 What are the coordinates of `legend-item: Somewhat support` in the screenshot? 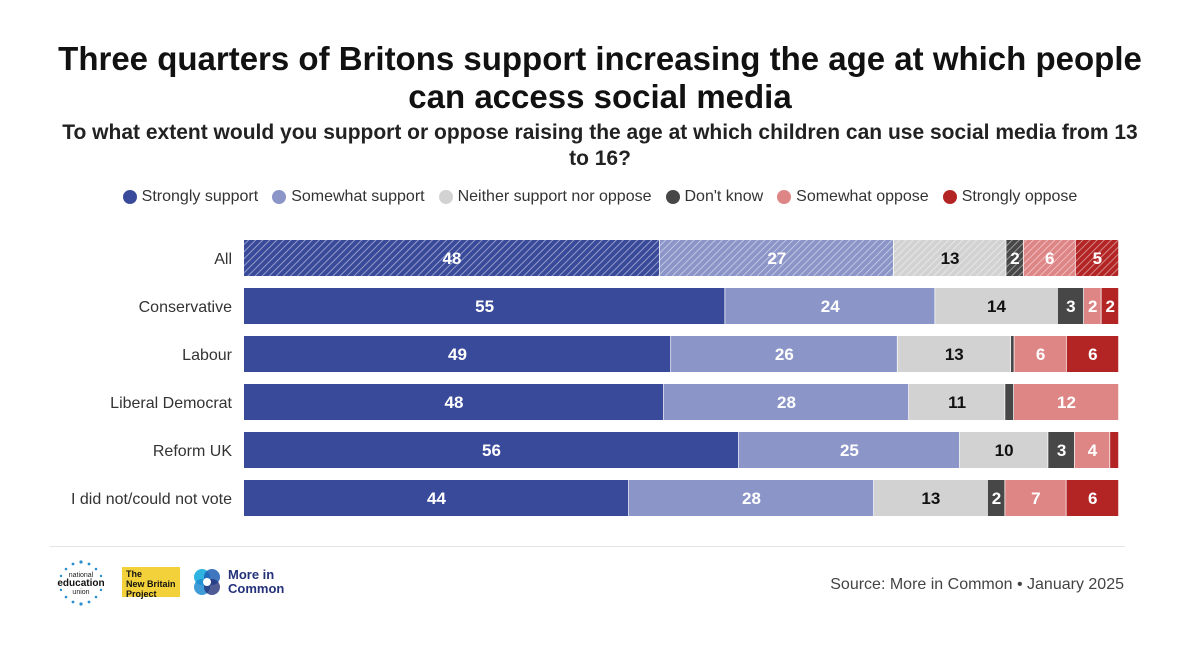 It's located at (348, 197).